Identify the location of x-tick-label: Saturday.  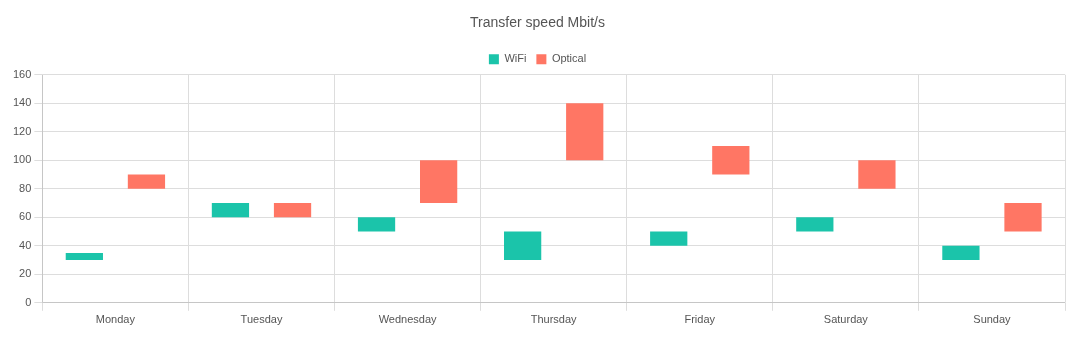
(846, 319).